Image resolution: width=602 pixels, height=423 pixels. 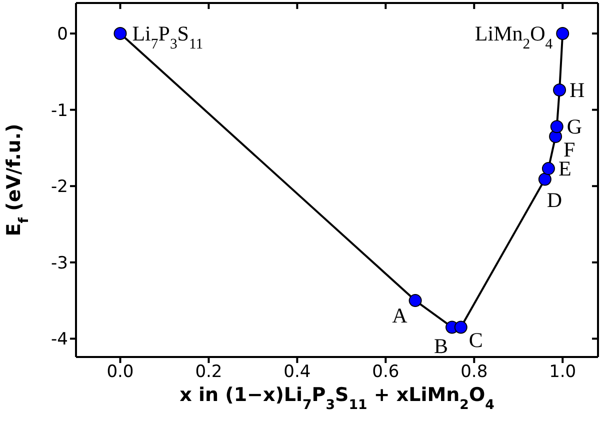 I want to click on x-tick-label: 0.6, so click(x=386, y=372).